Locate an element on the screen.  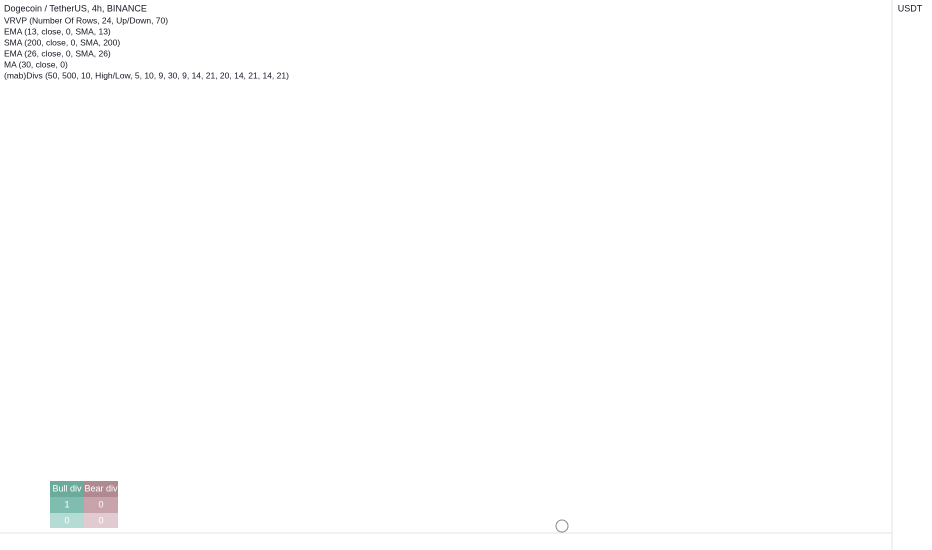
table-cell: 1 is located at coordinates (66, 504).